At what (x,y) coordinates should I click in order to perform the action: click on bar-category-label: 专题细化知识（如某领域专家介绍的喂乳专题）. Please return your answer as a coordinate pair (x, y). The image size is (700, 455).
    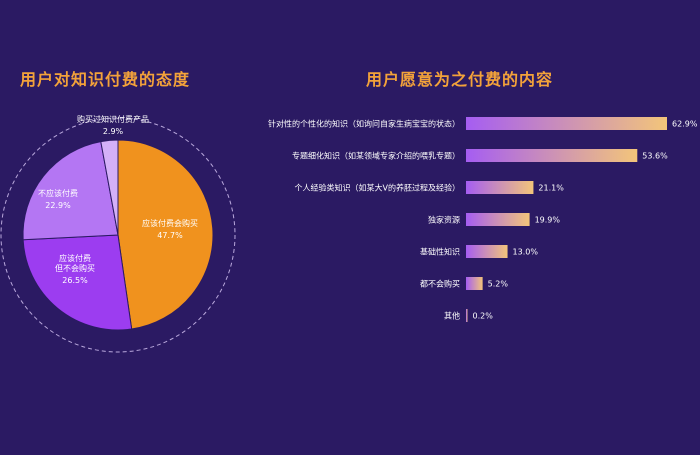
    Looking at the image, I should click on (376, 156).